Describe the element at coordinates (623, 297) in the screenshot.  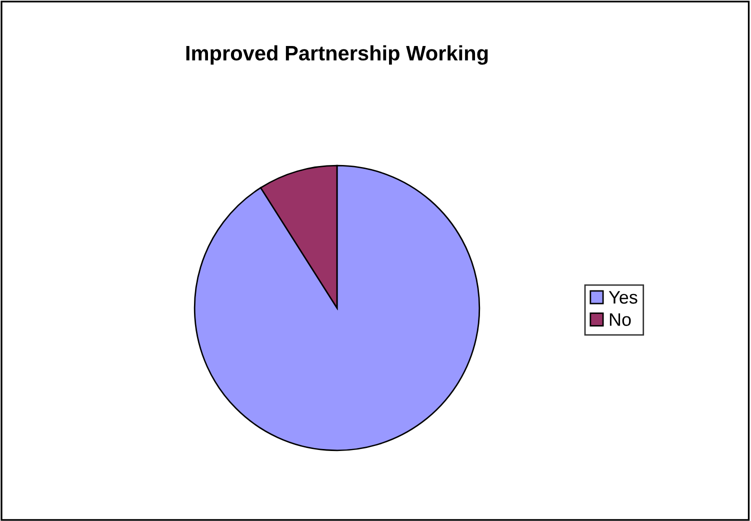
I see `legend-label: Yes` at that location.